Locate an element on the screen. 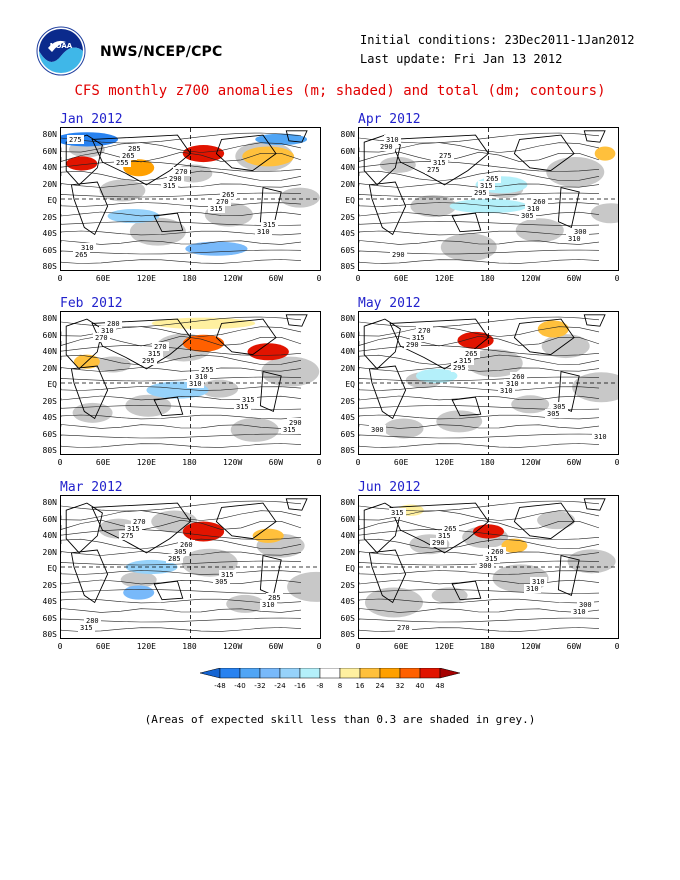  colorbar-label: 24 is located at coordinates (380, 686).